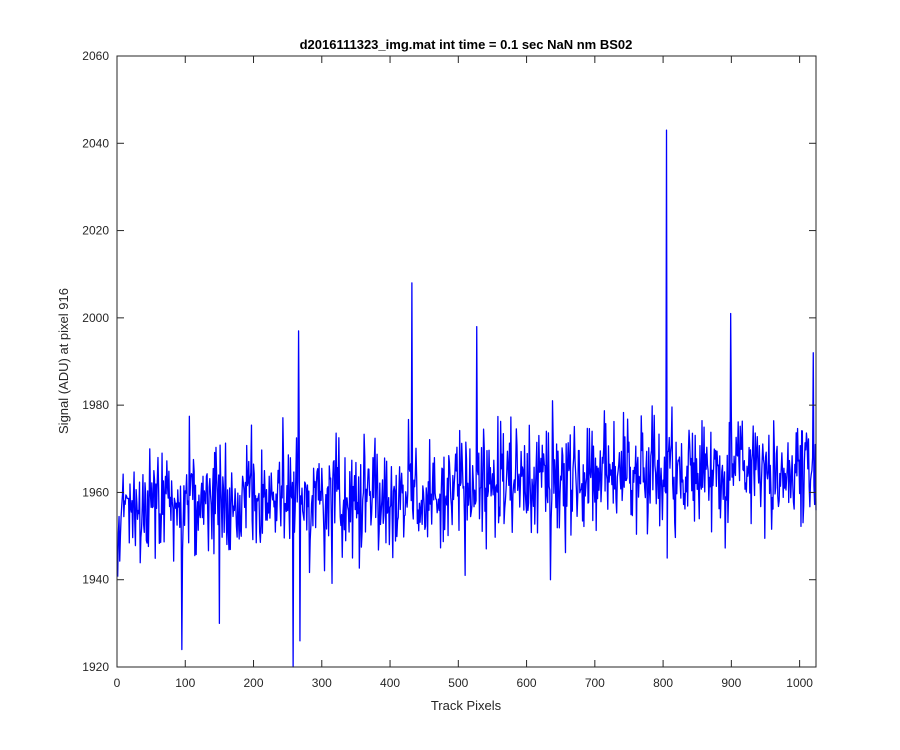  What do you see at coordinates (95, 318) in the screenshot?
I see `y-tick-label: 2000` at bounding box center [95, 318].